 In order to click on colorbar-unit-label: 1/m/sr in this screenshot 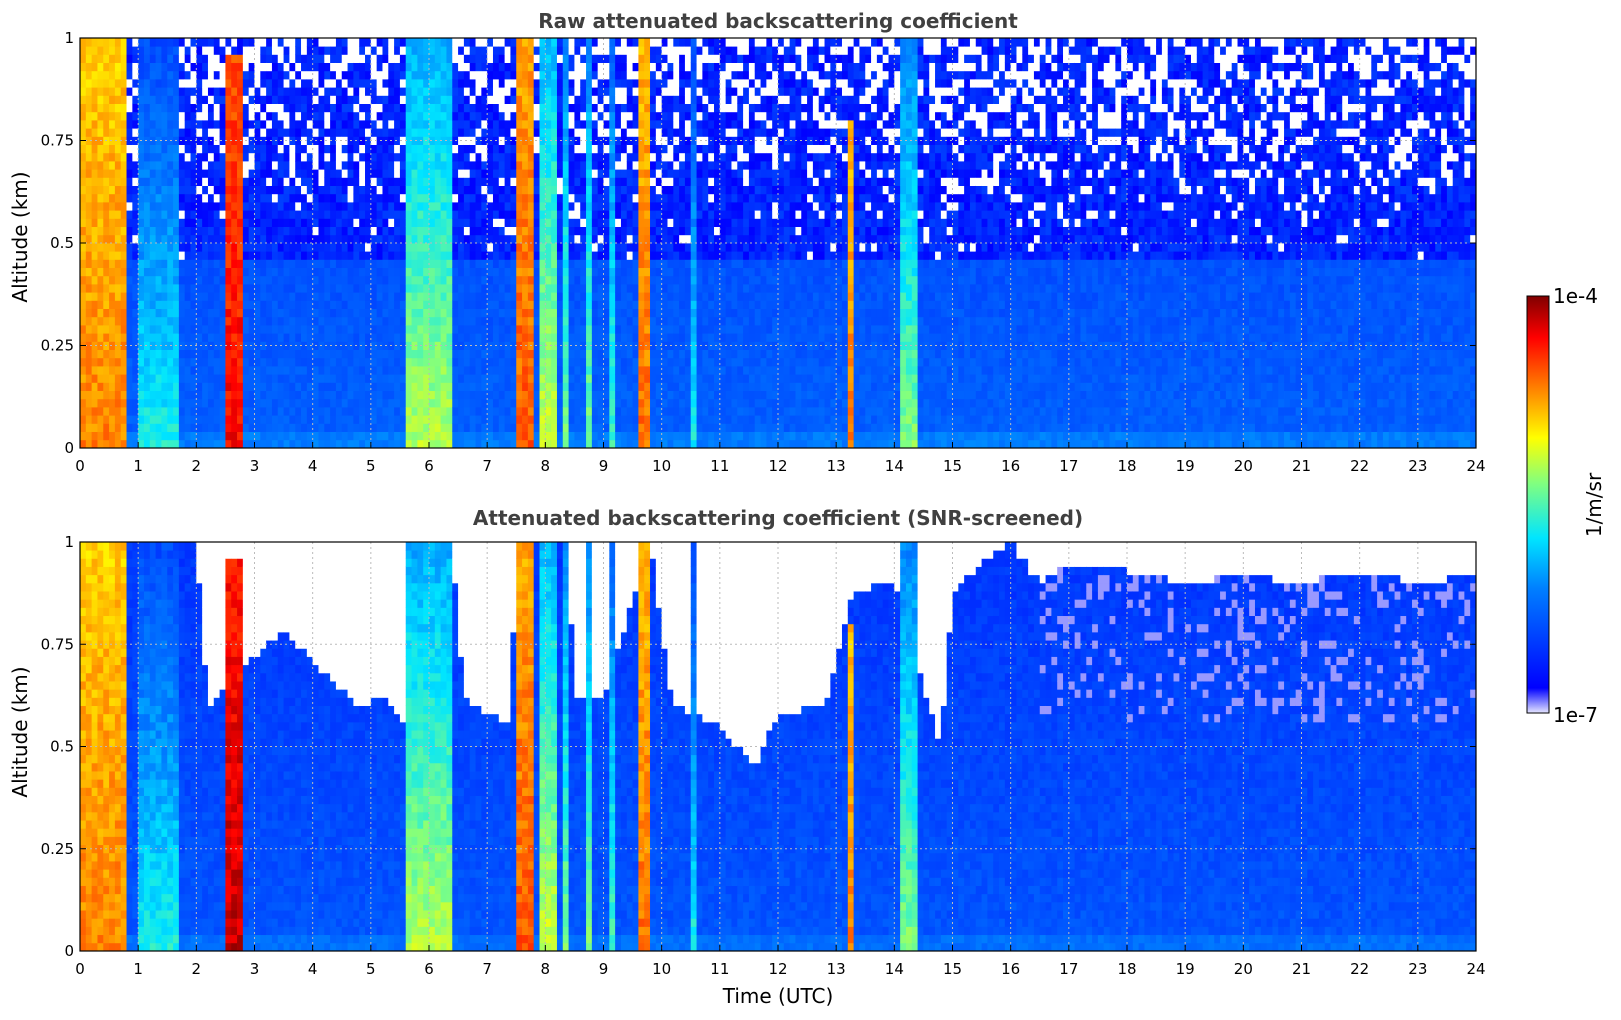, I will do `click(1594, 504)`.